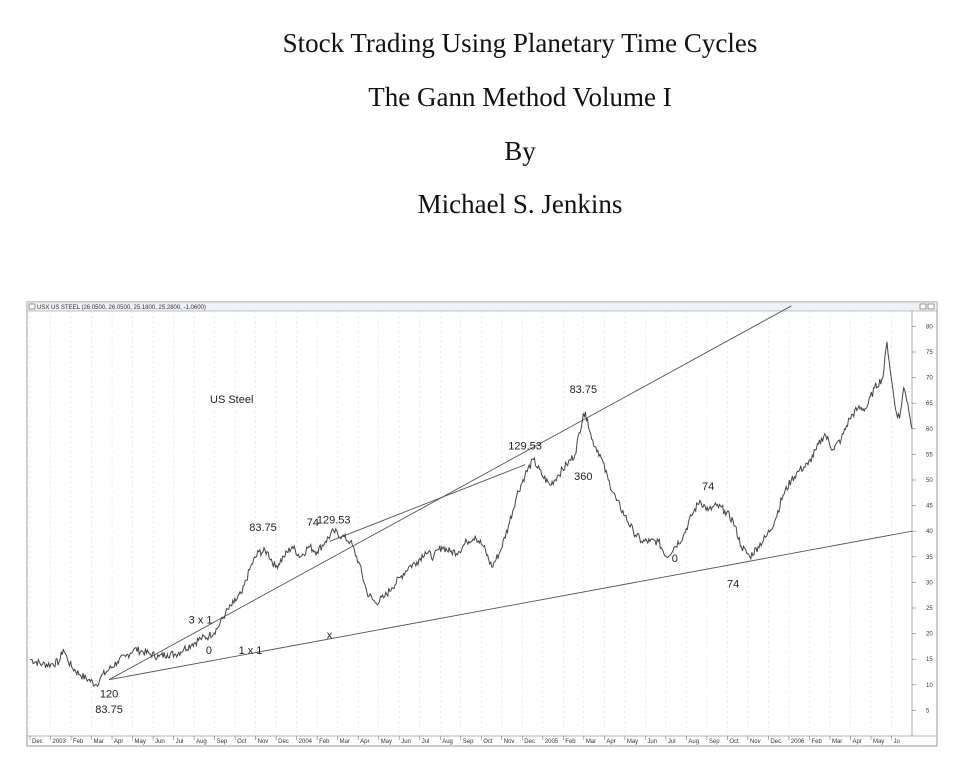 Image resolution: width=958 pixels, height=772 pixels. Describe the element at coordinates (929, 609) in the screenshot. I see `price-tick-label: 25` at that location.